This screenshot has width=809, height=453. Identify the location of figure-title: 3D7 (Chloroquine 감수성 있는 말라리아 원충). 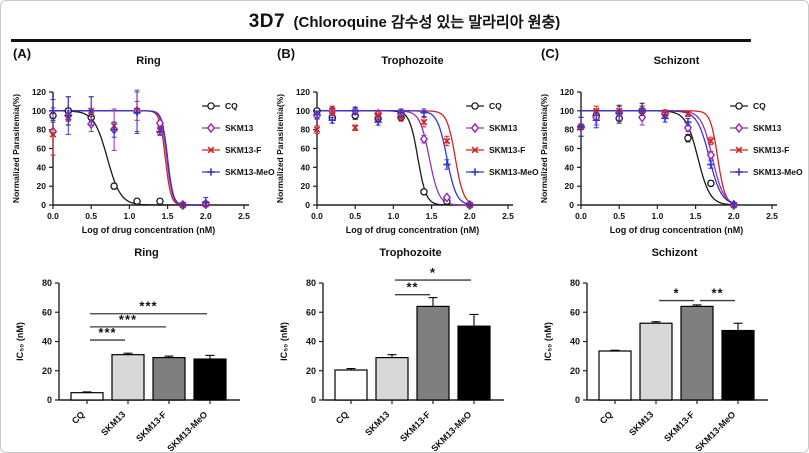
(404, 17).